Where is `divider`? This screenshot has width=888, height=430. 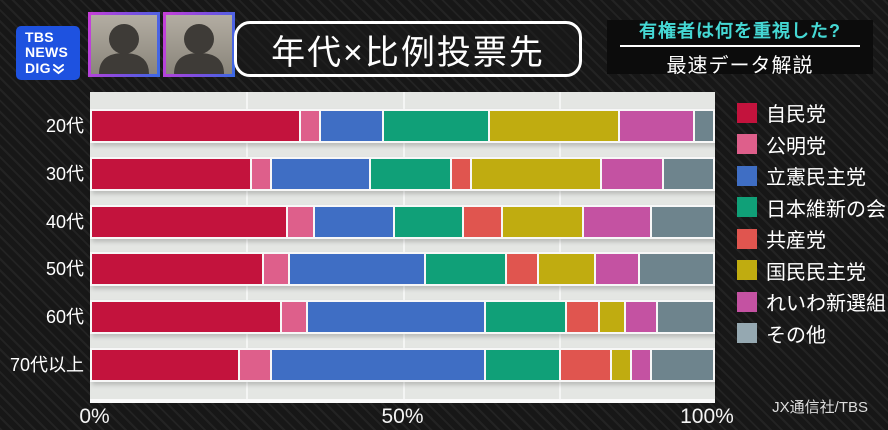
divider is located at coordinates (740, 45).